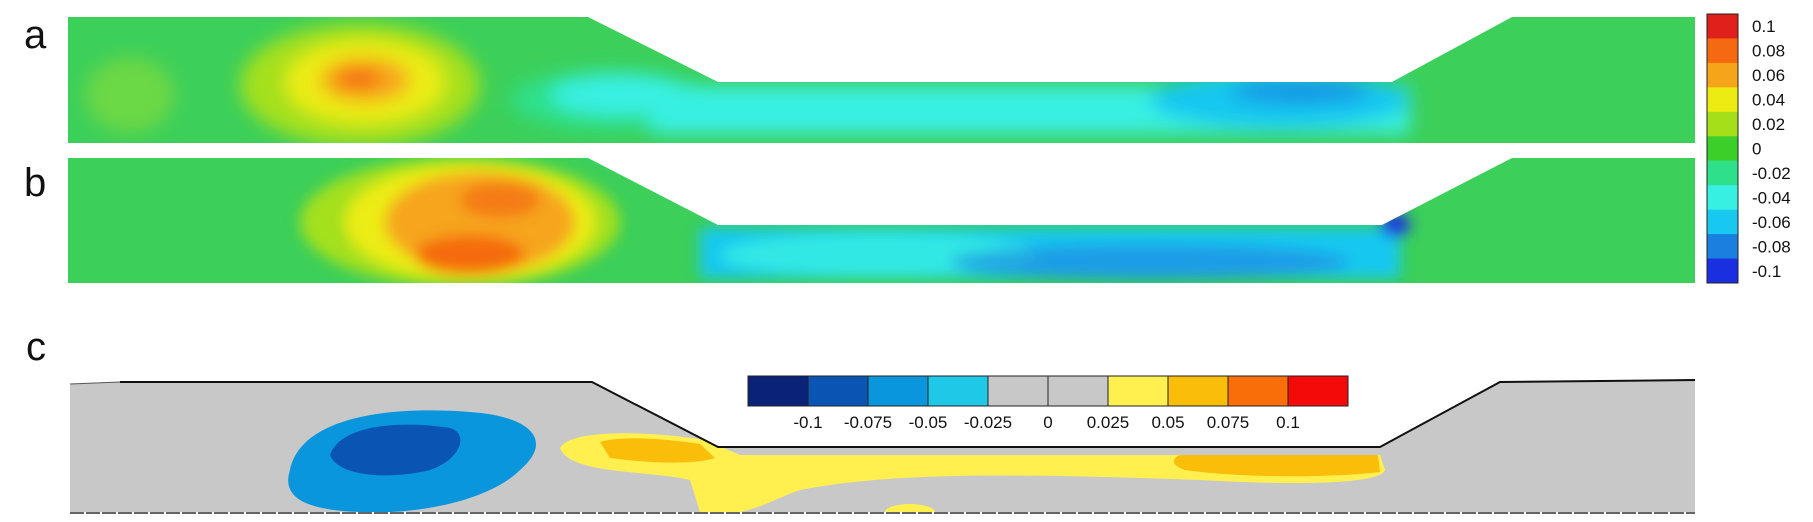 This screenshot has height=522, width=1813. I want to click on colorbar-horizontal-frame, so click(1048, 391).